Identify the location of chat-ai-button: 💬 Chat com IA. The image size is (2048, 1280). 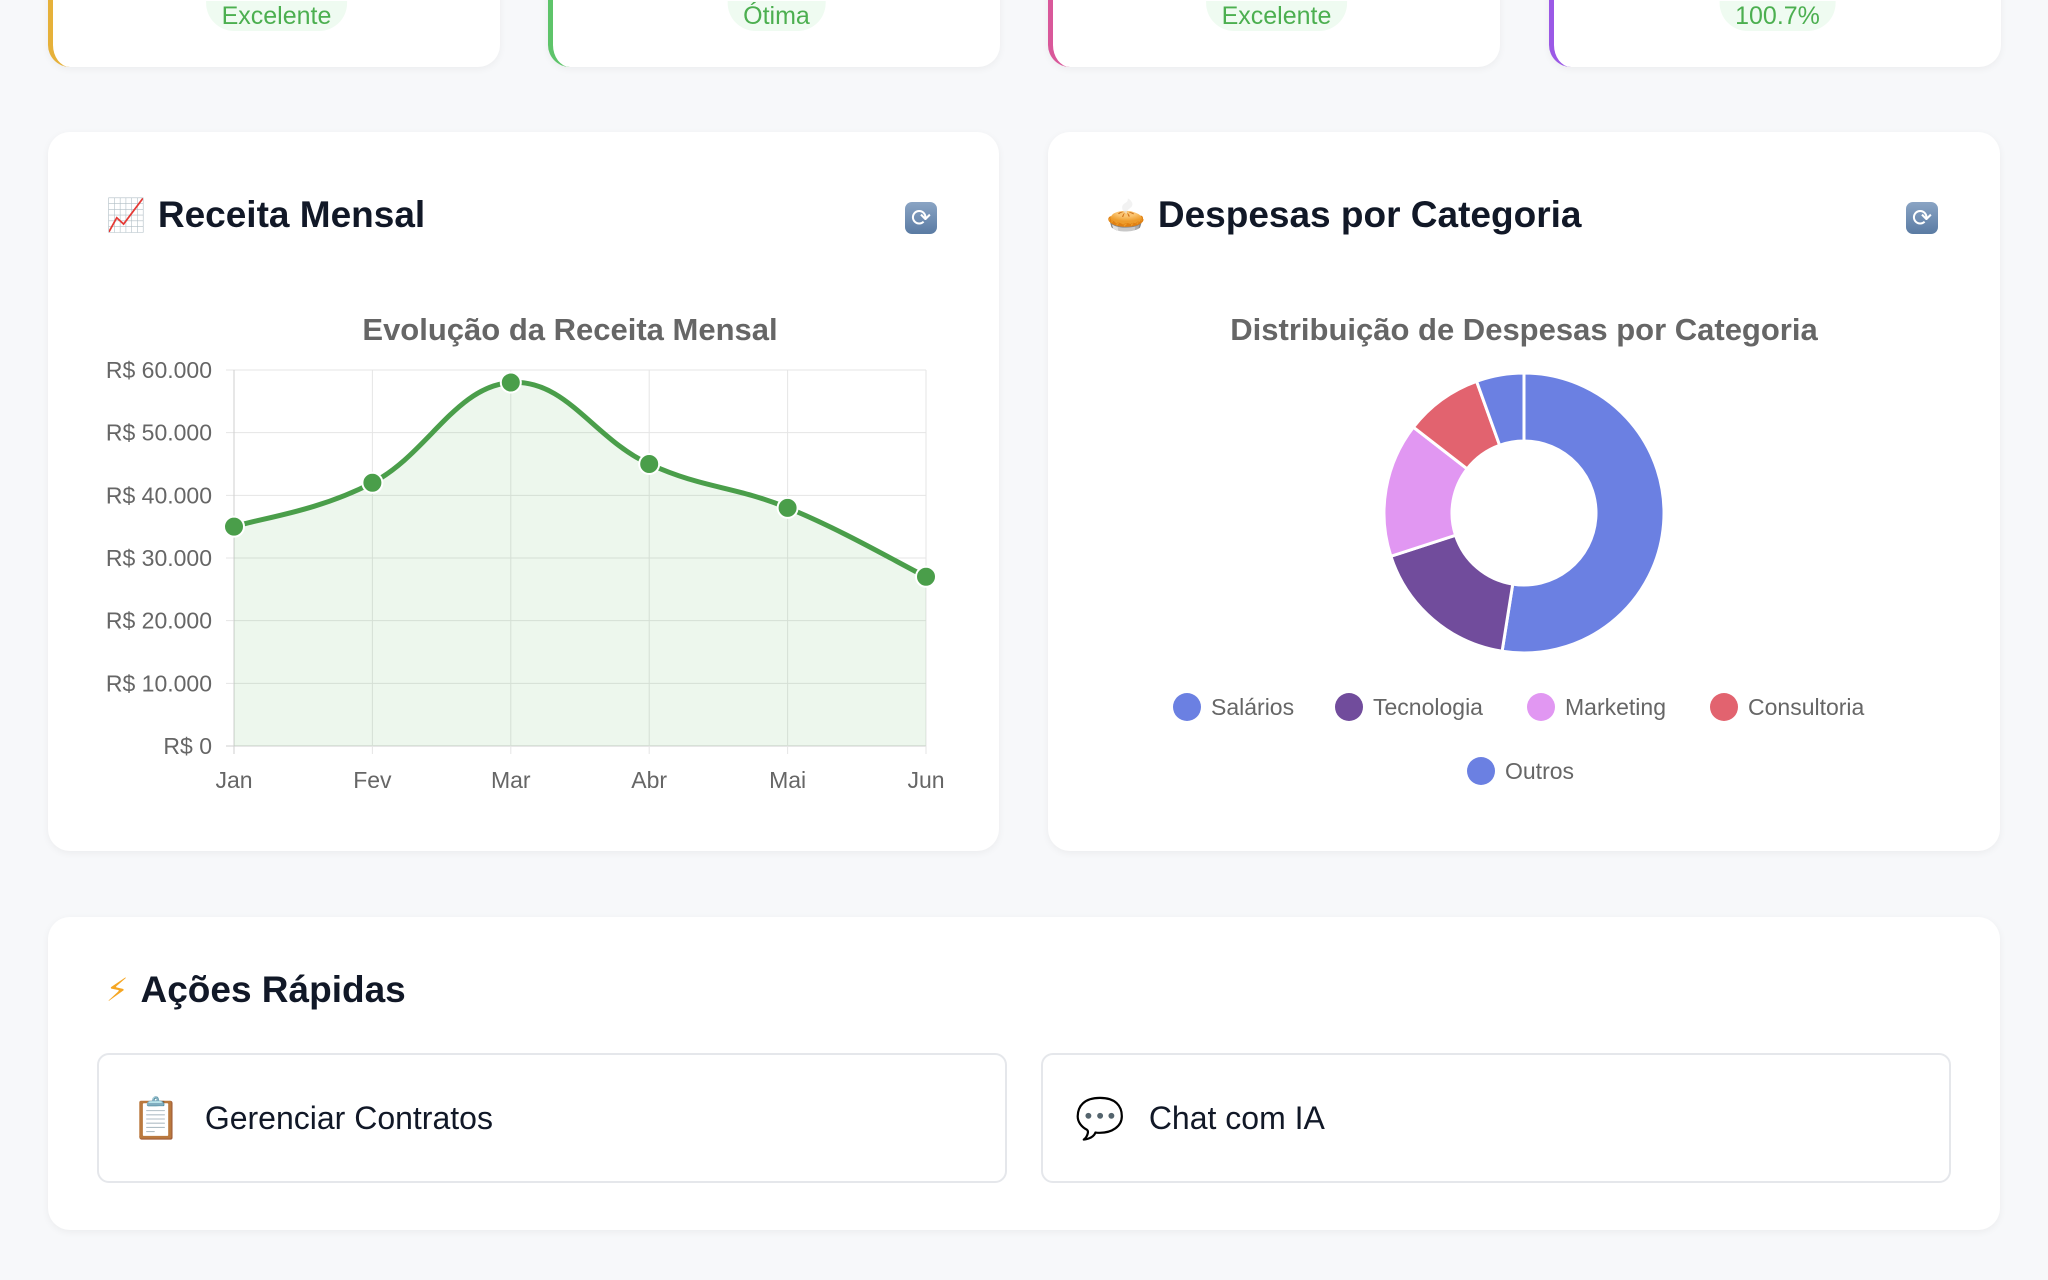
(1496, 1118).